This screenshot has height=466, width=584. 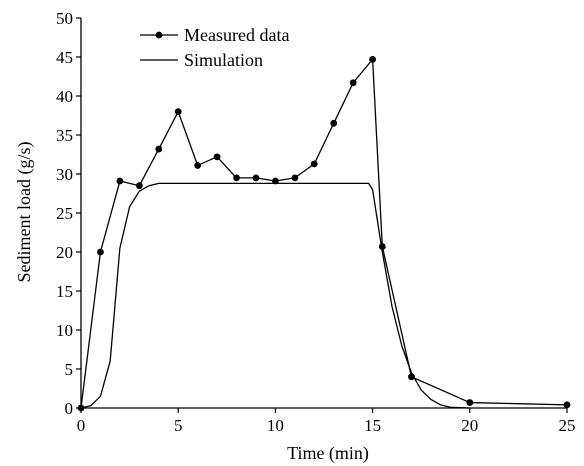 What do you see at coordinates (69, 369) in the screenshot?
I see `y-tick-label: 5` at bounding box center [69, 369].